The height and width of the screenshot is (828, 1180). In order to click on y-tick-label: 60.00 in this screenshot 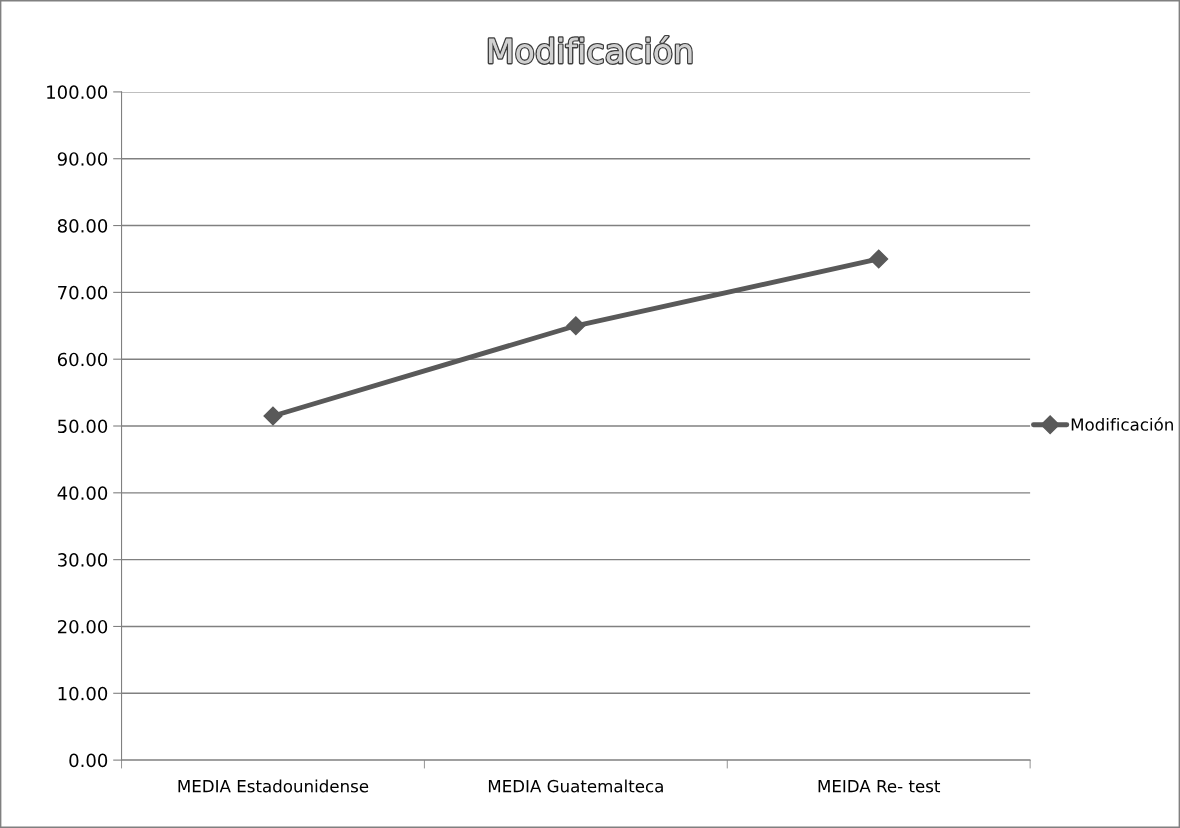, I will do `click(82, 359)`.